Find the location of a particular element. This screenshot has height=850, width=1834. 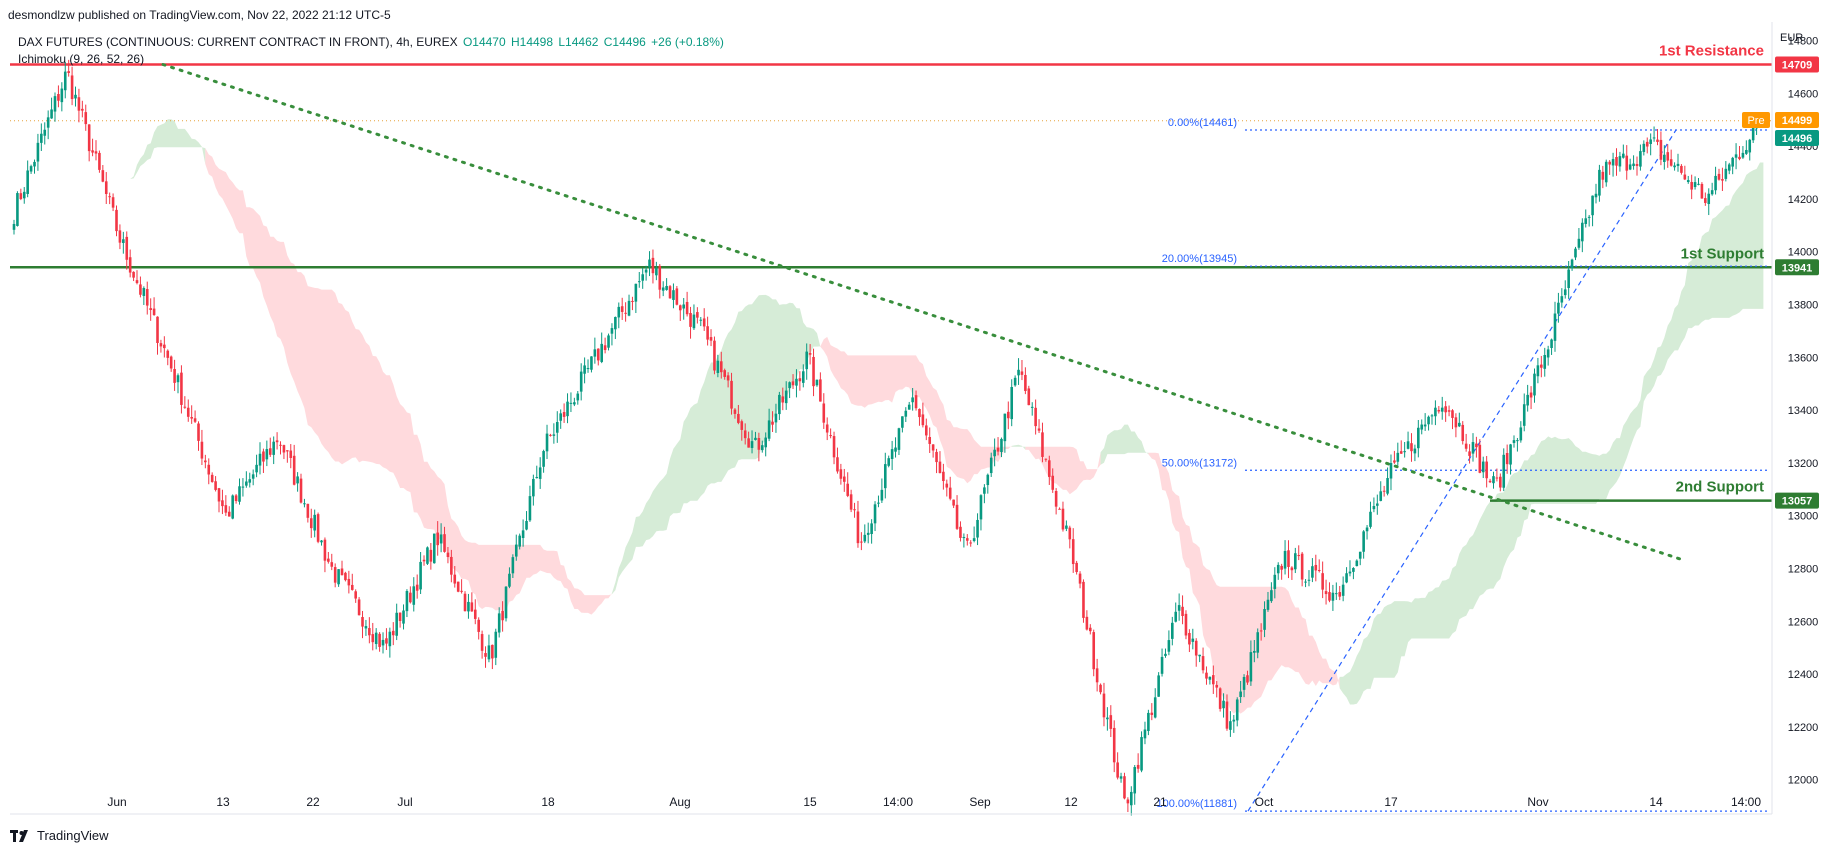

support-2-badge: 13057 is located at coordinates (1797, 502).